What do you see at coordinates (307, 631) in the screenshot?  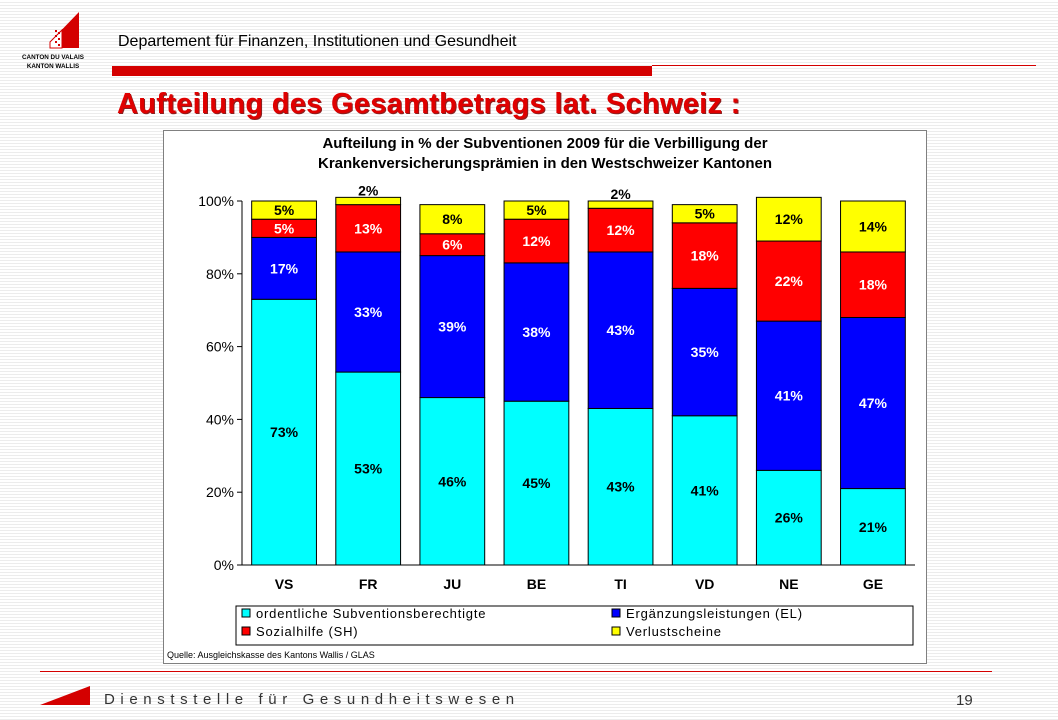 I see `legend-label: Sozialhilfe (SH)` at bounding box center [307, 631].